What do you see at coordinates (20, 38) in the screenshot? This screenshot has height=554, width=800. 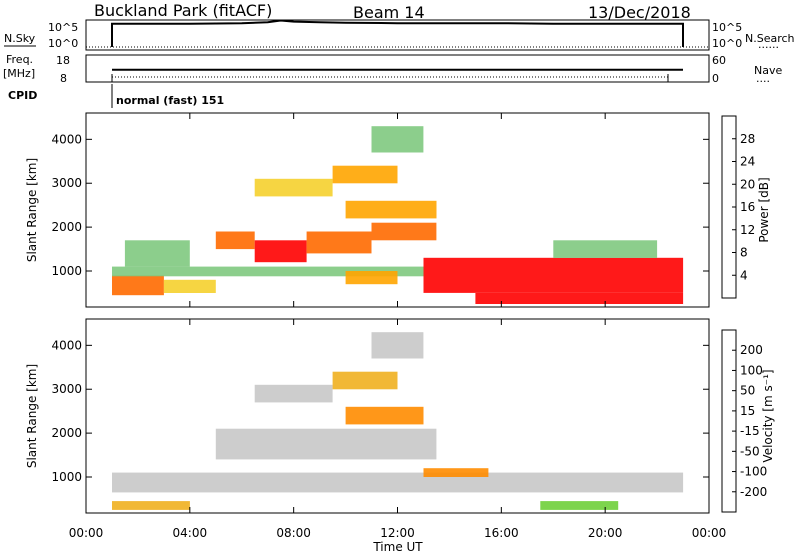 I see `noise-left-label: N.Sky` at bounding box center [20, 38].